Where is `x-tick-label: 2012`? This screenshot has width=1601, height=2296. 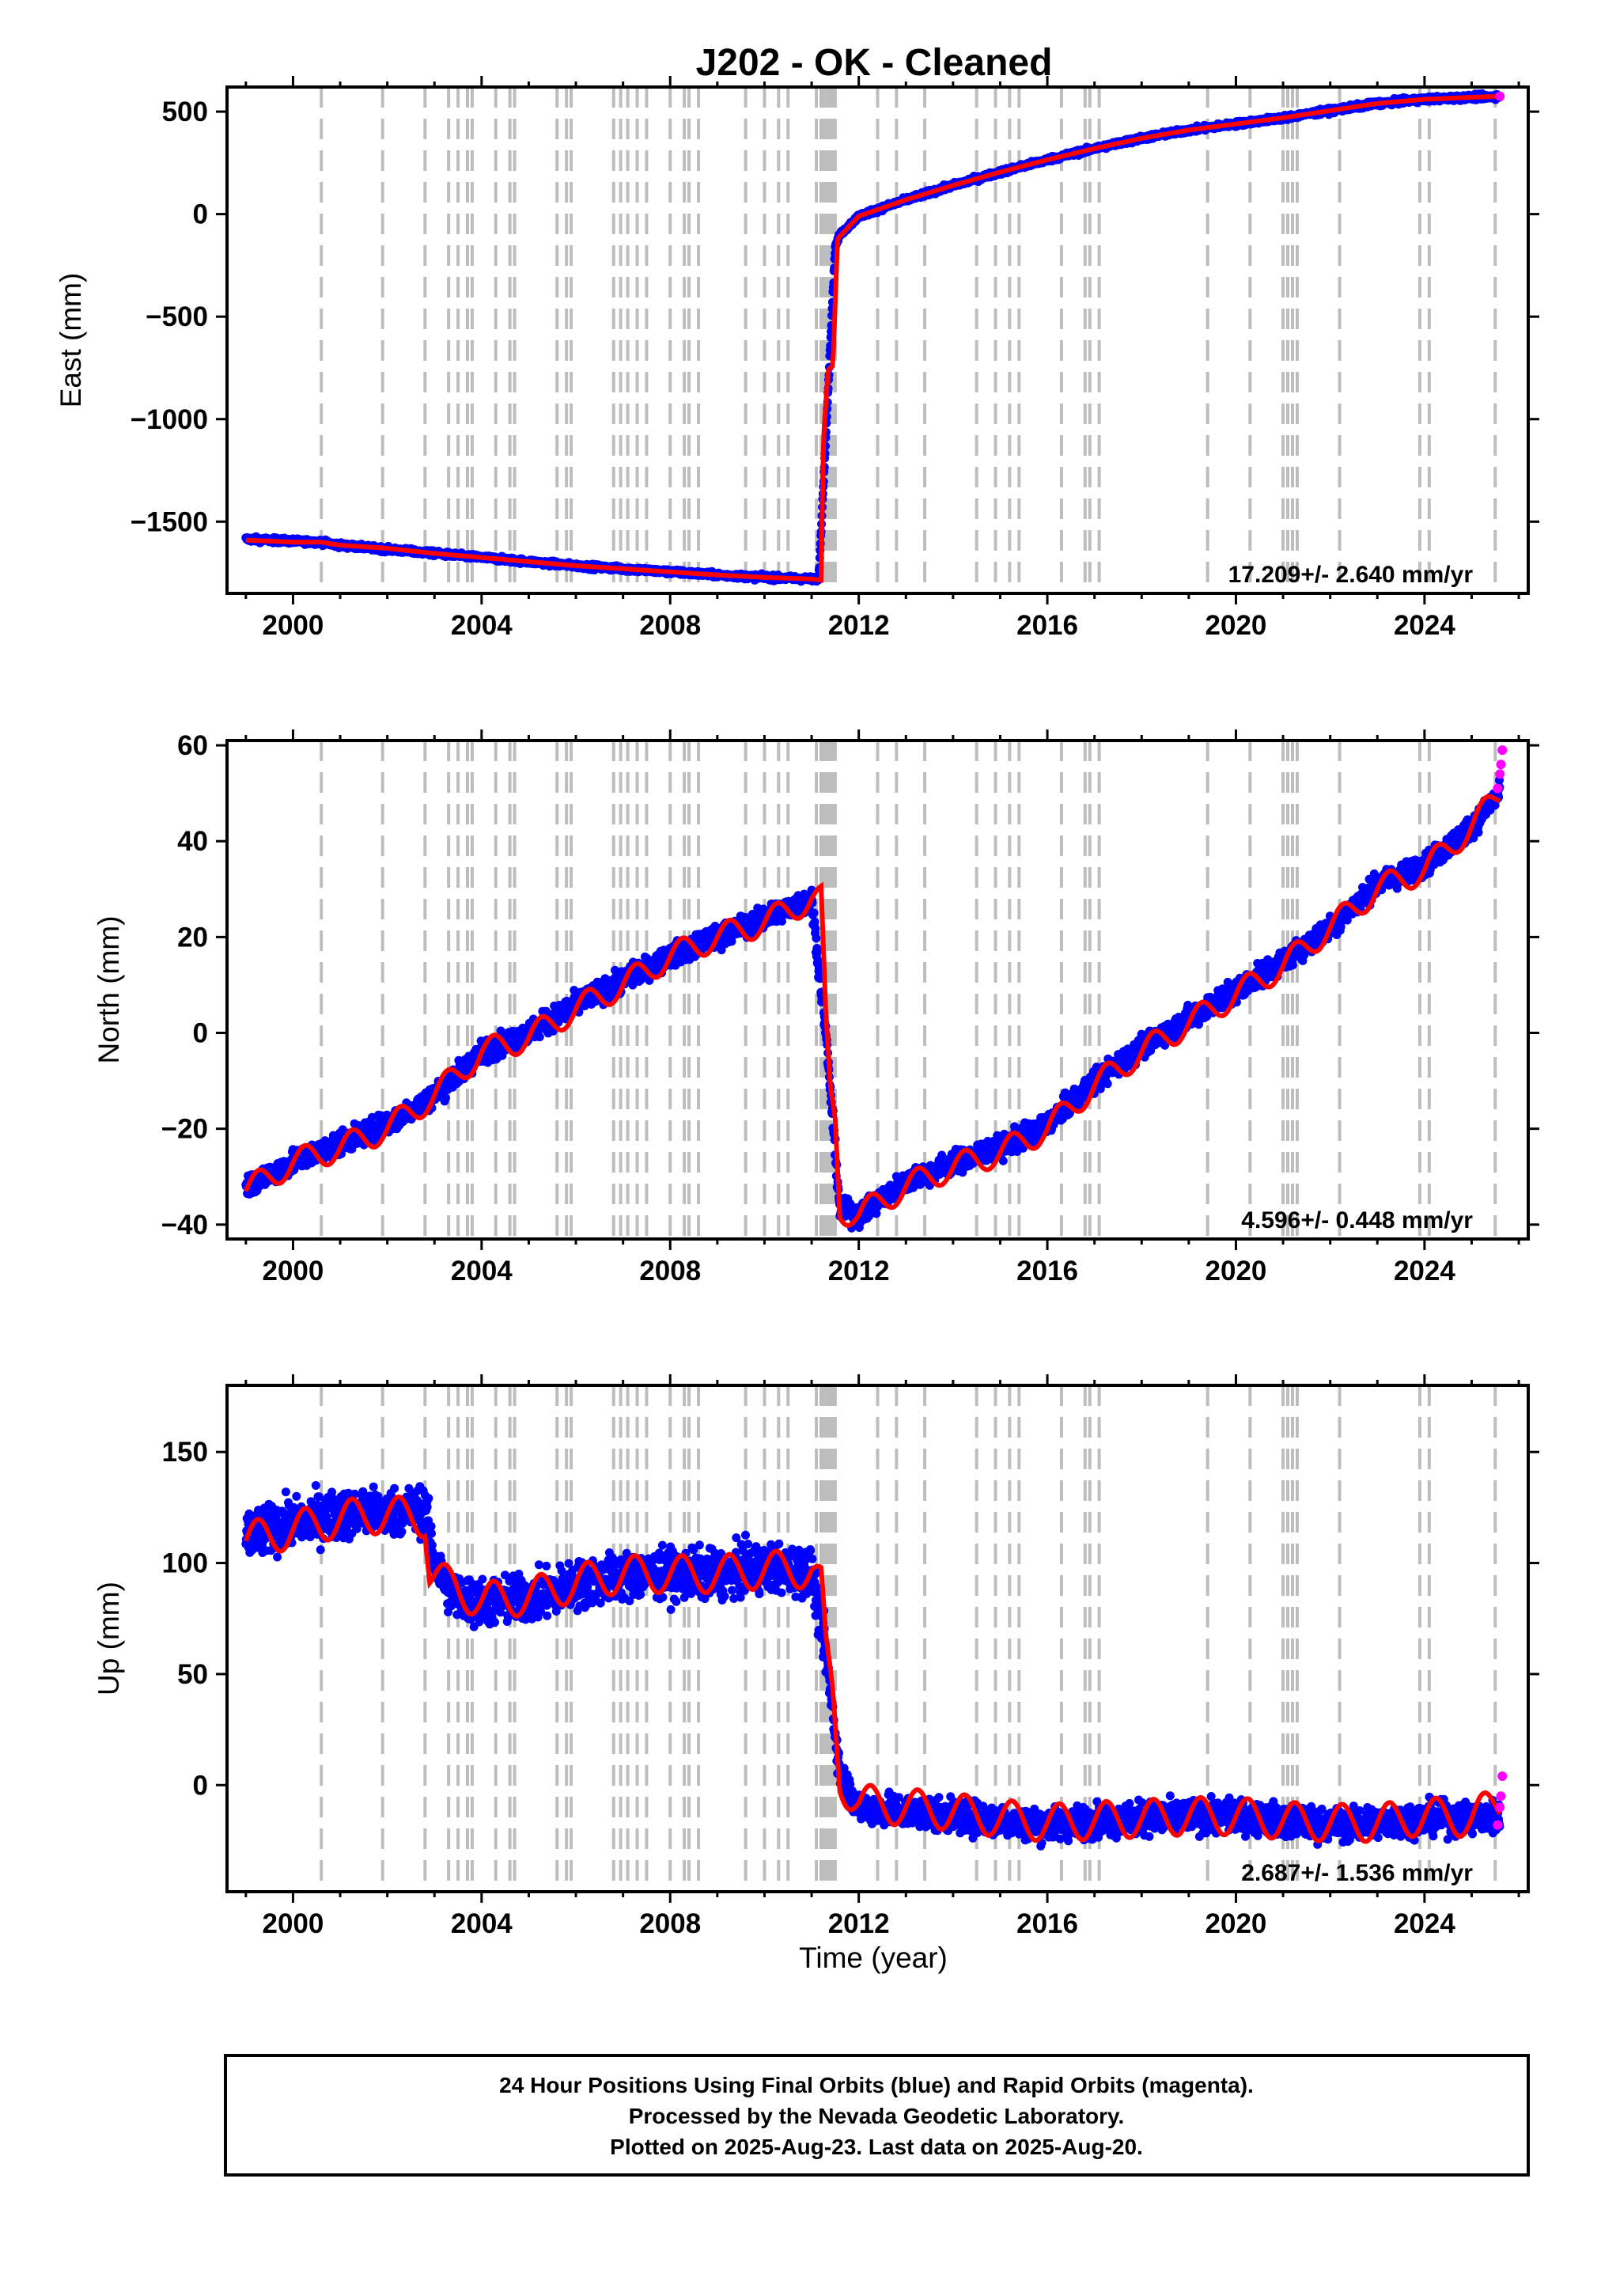
x-tick-label: 2012 is located at coordinates (859, 625).